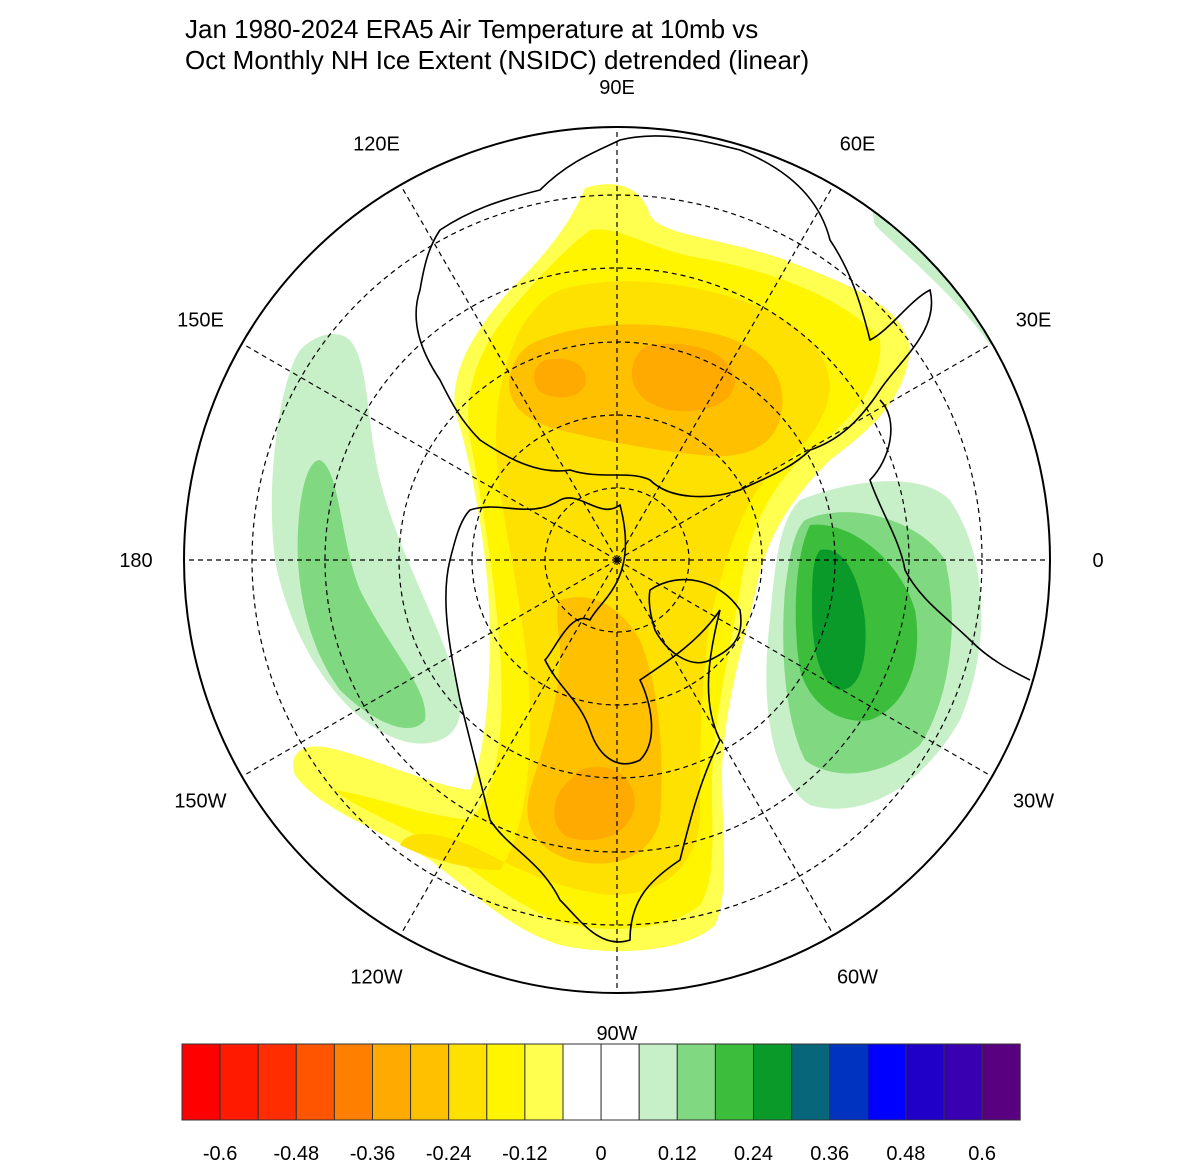 The width and height of the screenshot is (1204, 1176). I want to click on colorbar-tick-label: -0.12, so click(525, 1154).